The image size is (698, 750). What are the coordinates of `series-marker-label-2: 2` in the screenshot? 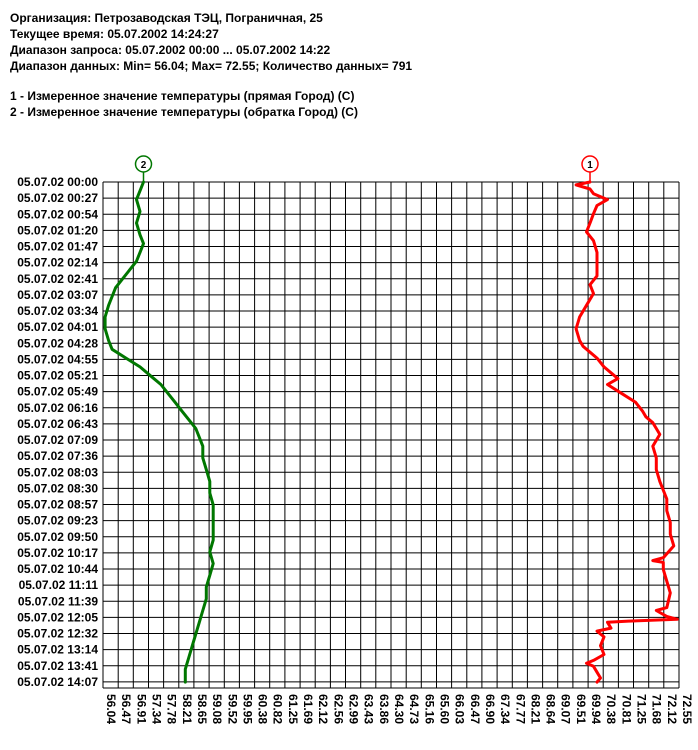 It's located at (144, 165).